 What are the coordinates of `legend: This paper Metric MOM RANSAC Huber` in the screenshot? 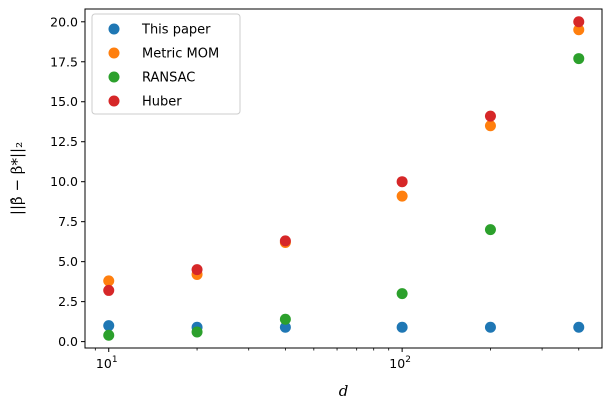 It's located at (166, 64).